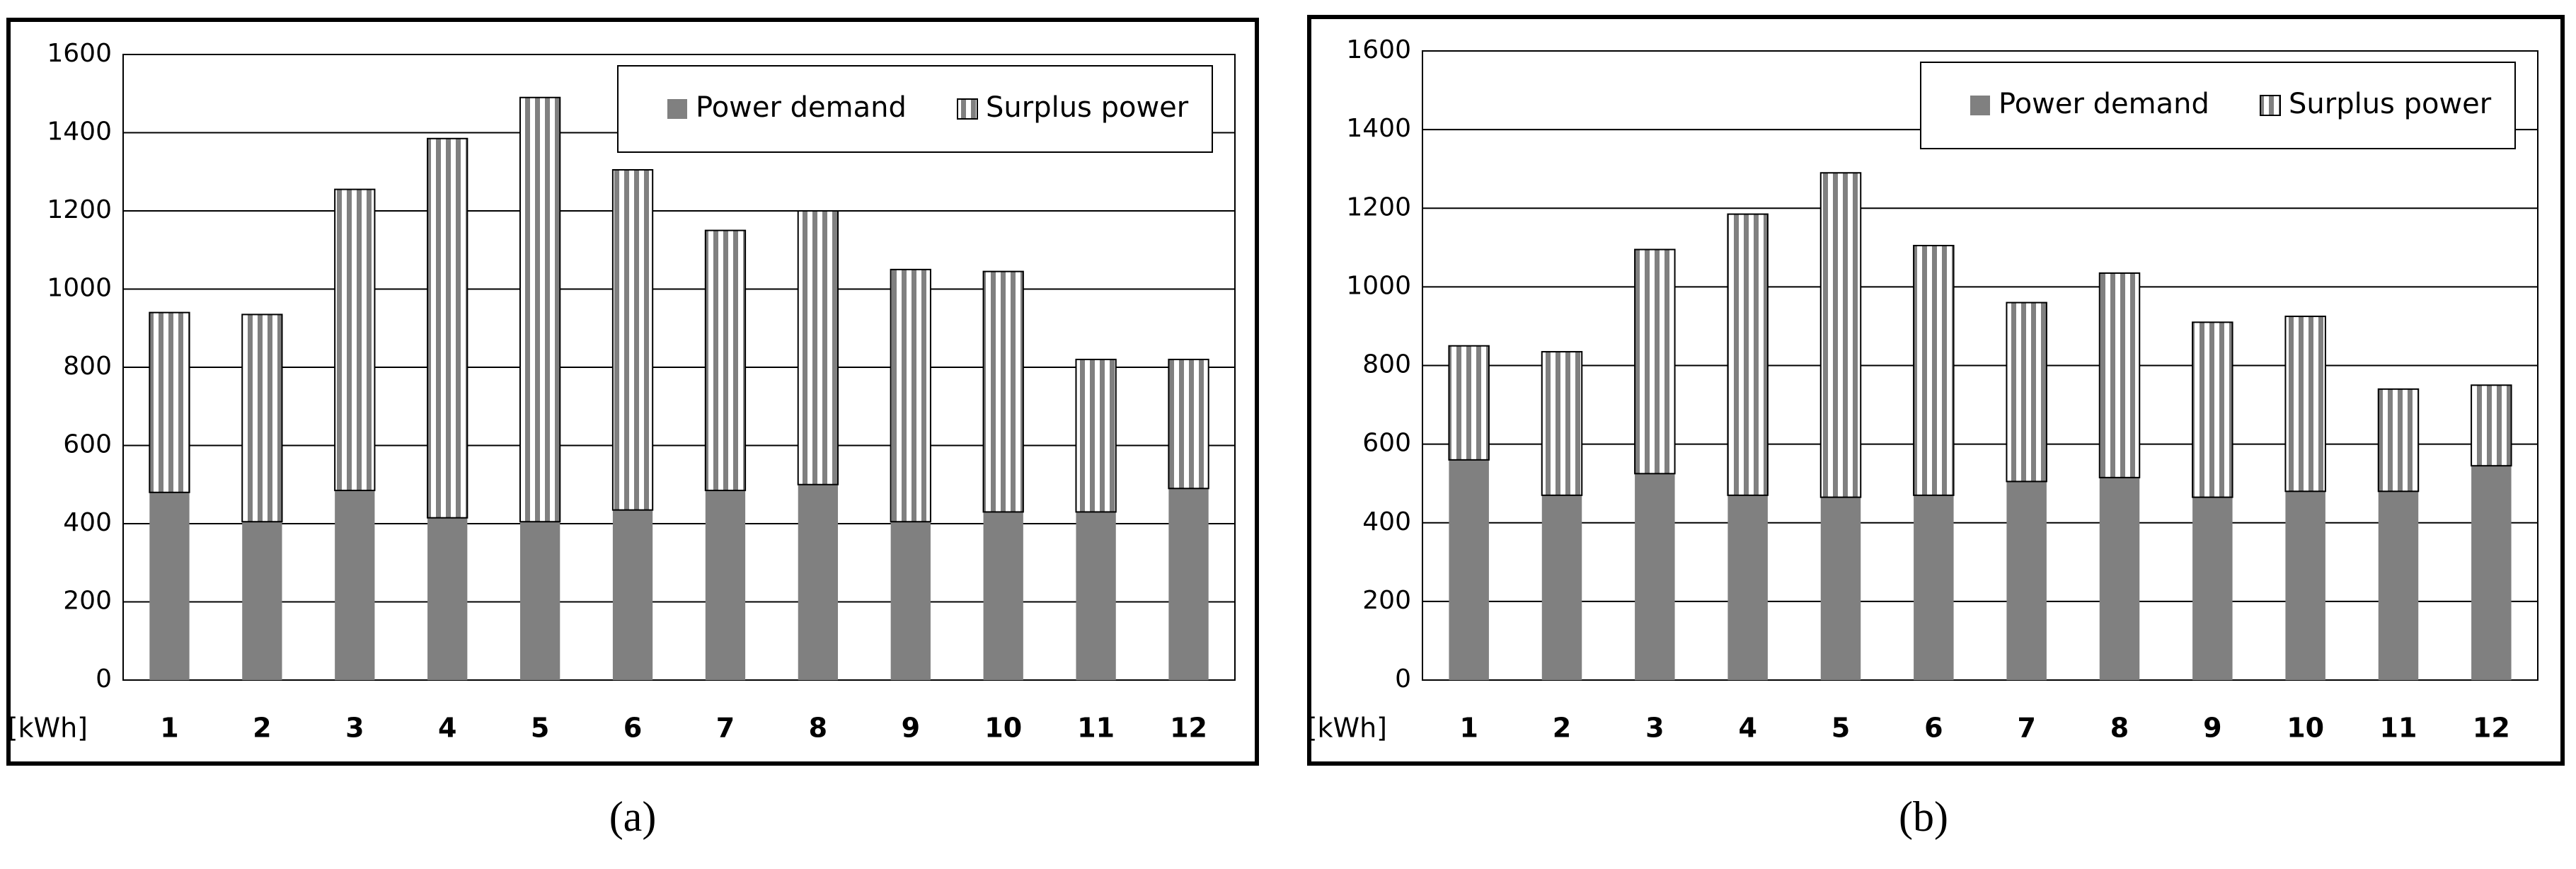 The image size is (2576, 869). I want to click on y-tick-label: 0, so click(1403, 679).